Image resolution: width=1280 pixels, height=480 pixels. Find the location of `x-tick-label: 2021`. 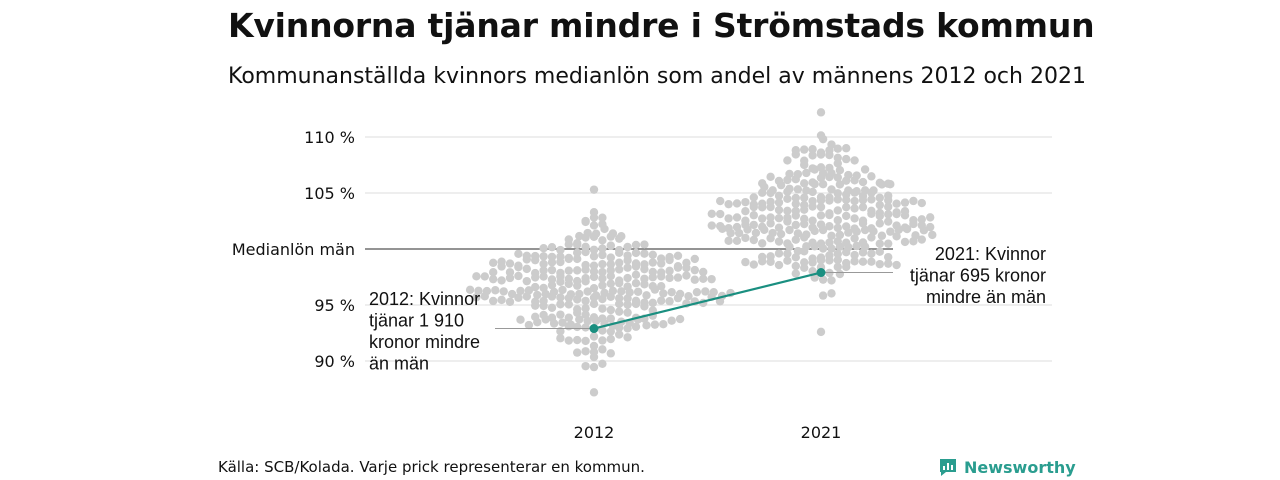

x-tick-label: 2021 is located at coordinates (821, 432).